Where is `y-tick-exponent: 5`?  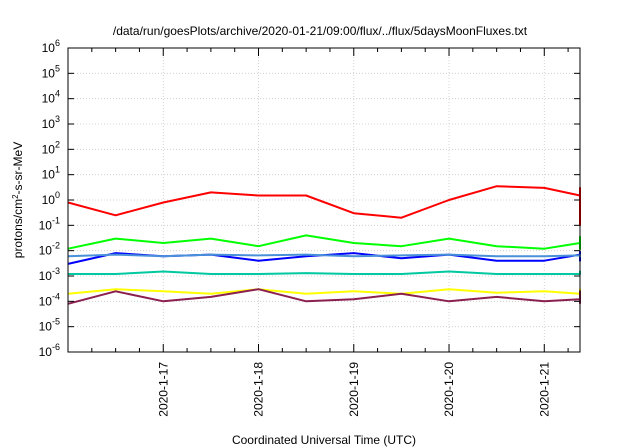
y-tick-exponent: 5 is located at coordinates (57, 68).